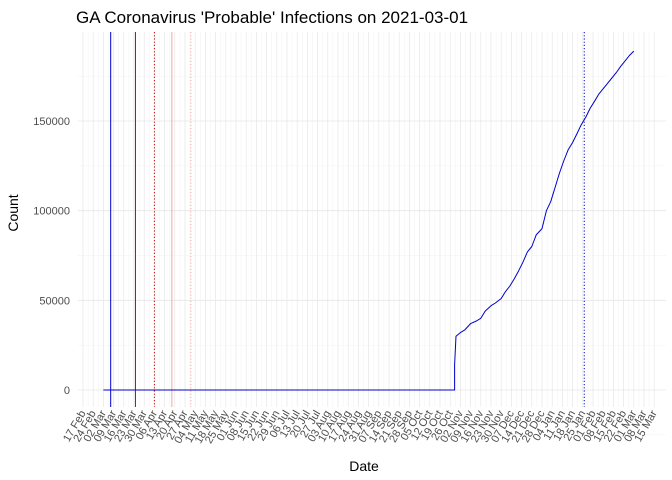 This screenshot has width=672, height=480. Describe the element at coordinates (51, 256) in the screenshot. I see `y-tick-labels: 0 50000 100000 150000` at that location.